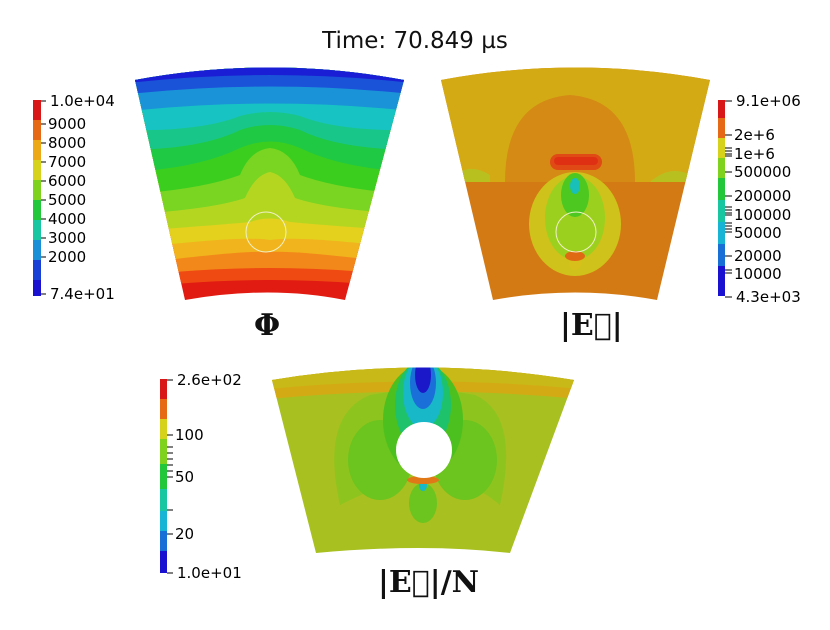 This screenshot has width=830, height=630. What do you see at coordinates (754, 154) in the screenshot?
I see `efield-colorbar-tick: 1e+6` at bounding box center [754, 154].